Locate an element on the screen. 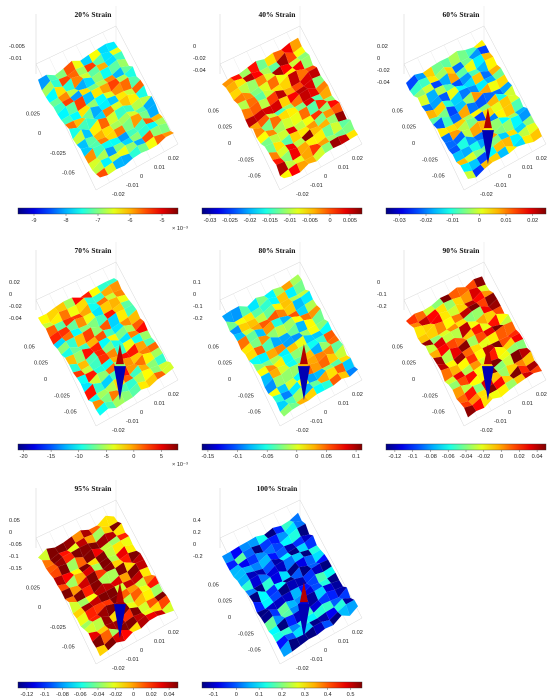 Image resolution: width=550 pixels, height=699 pixels. colorbar-tick-label: -5 is located at coordinates (162, 221).